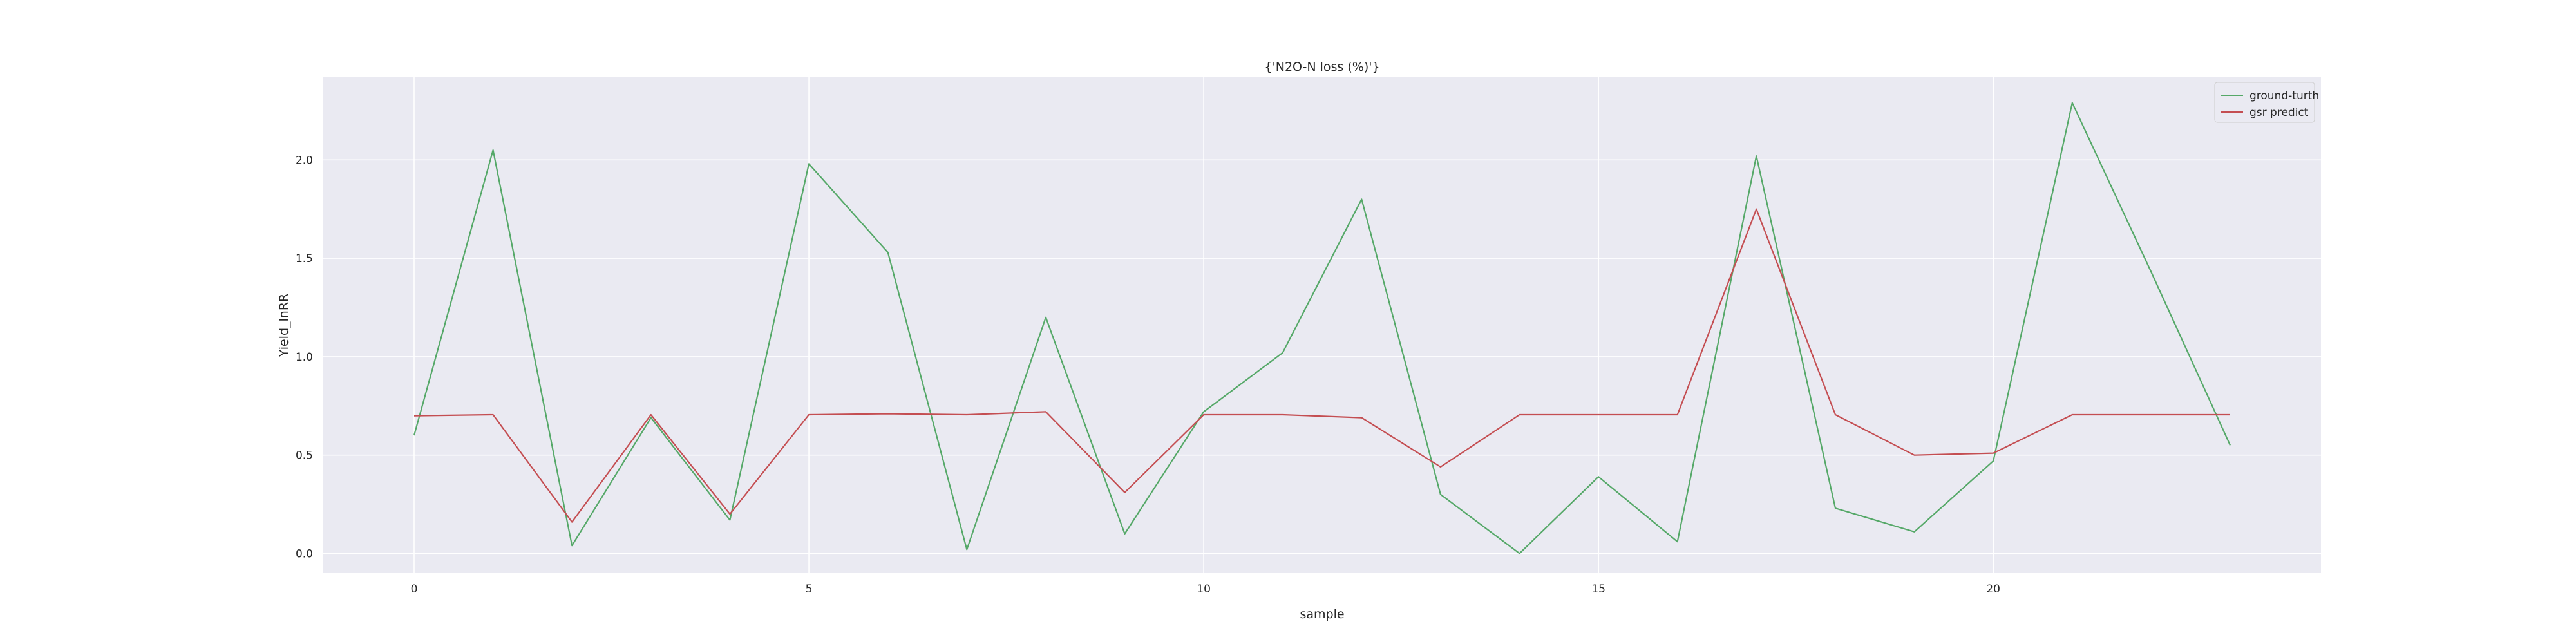 This screenshot has width=2576, height=644. What do you see at coordinates (810, 589) in the screenshot?
I see `x-tick-label: 5` at bounding box center [810, 589].